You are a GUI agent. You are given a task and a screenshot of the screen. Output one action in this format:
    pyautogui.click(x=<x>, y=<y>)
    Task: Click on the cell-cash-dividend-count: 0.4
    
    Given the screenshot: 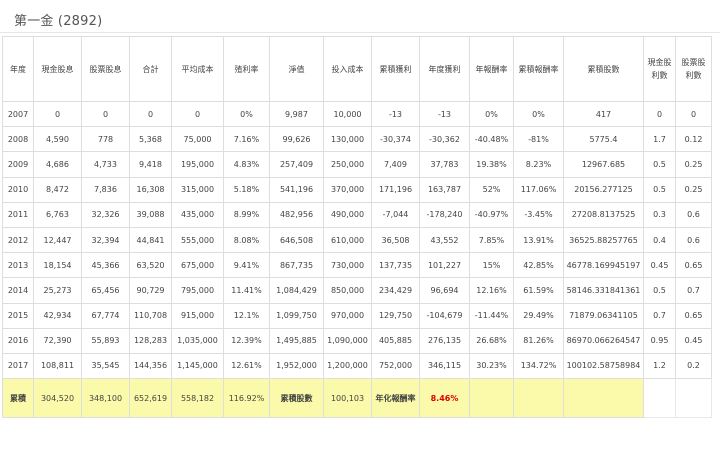 What is the action you would take?
    pyautogui.click(x=659, y=240)
    